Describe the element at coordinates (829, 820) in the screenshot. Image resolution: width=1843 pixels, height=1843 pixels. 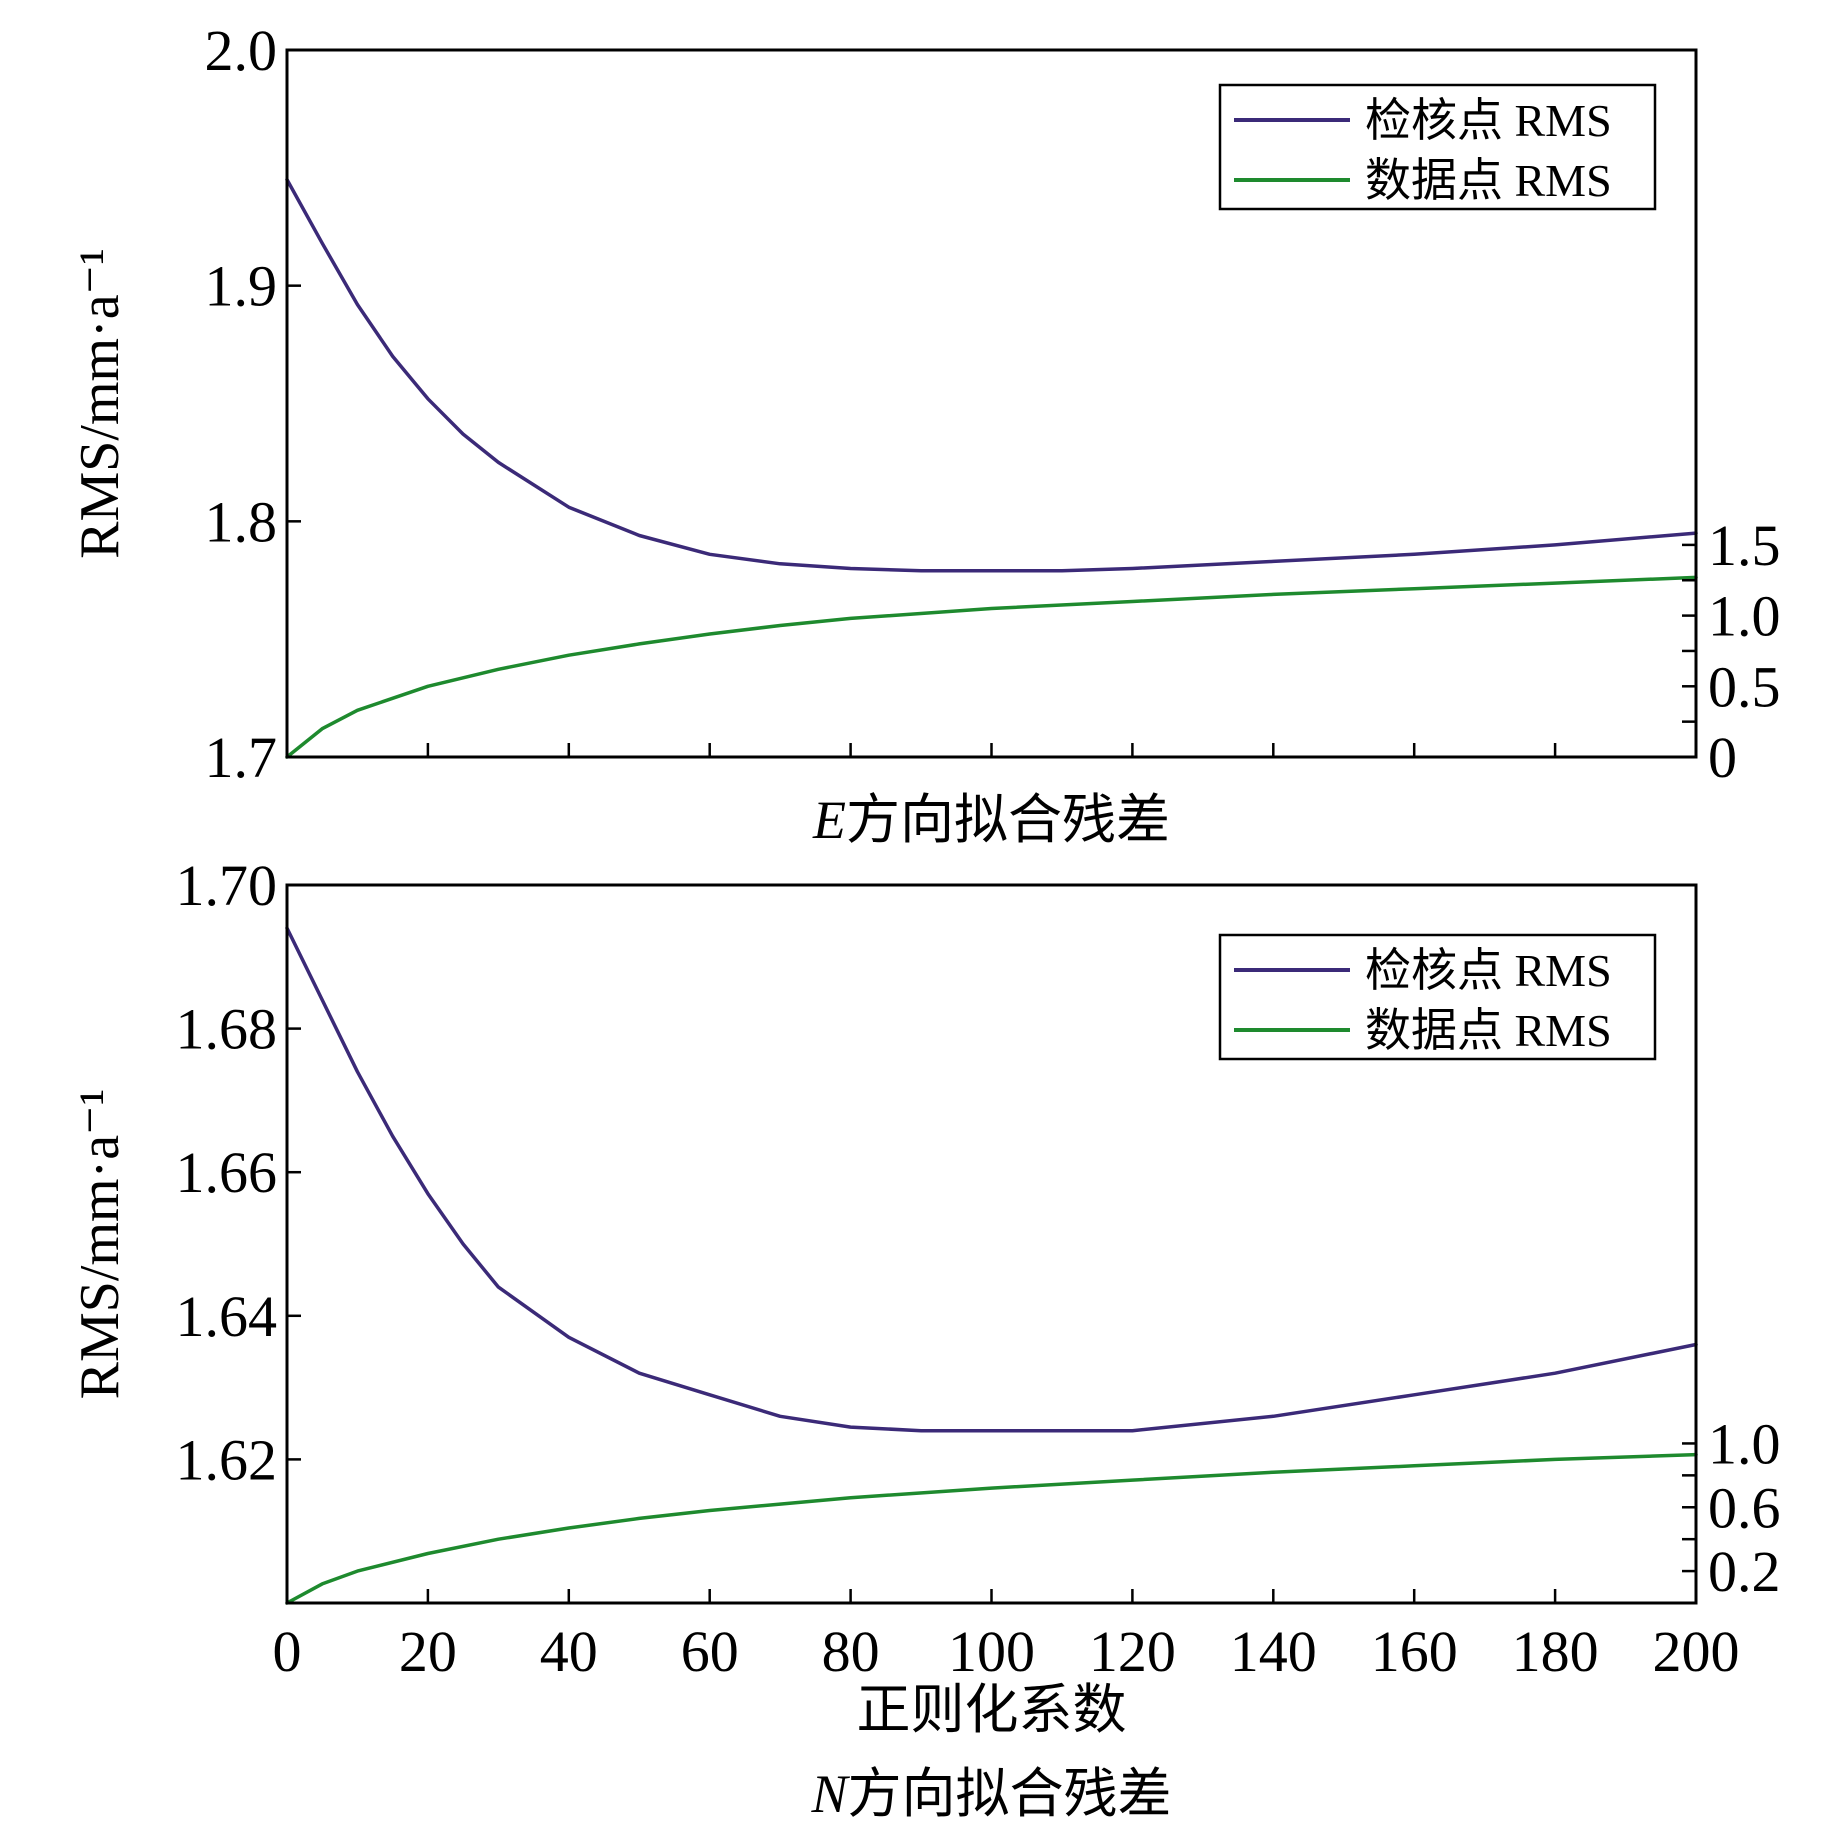
I see `caption-italic-letter: E` at that location.